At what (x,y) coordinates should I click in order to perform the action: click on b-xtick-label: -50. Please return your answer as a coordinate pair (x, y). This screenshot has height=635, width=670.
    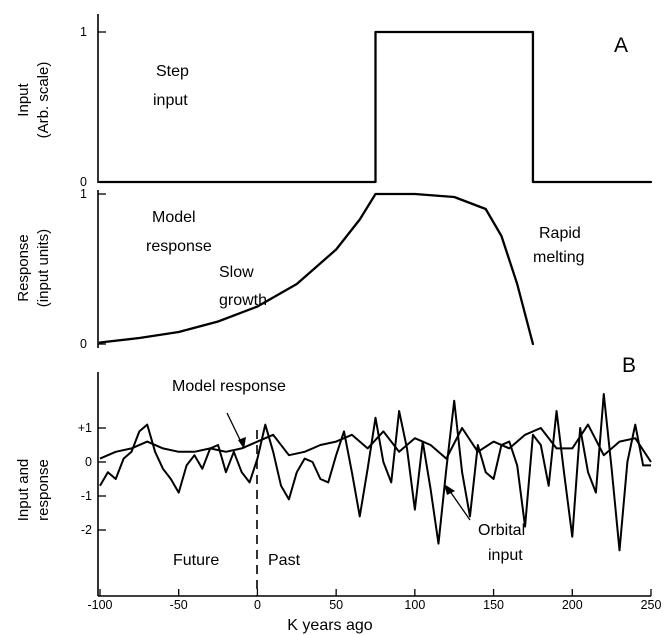
    Looking at the image, I should click on (179, 605).